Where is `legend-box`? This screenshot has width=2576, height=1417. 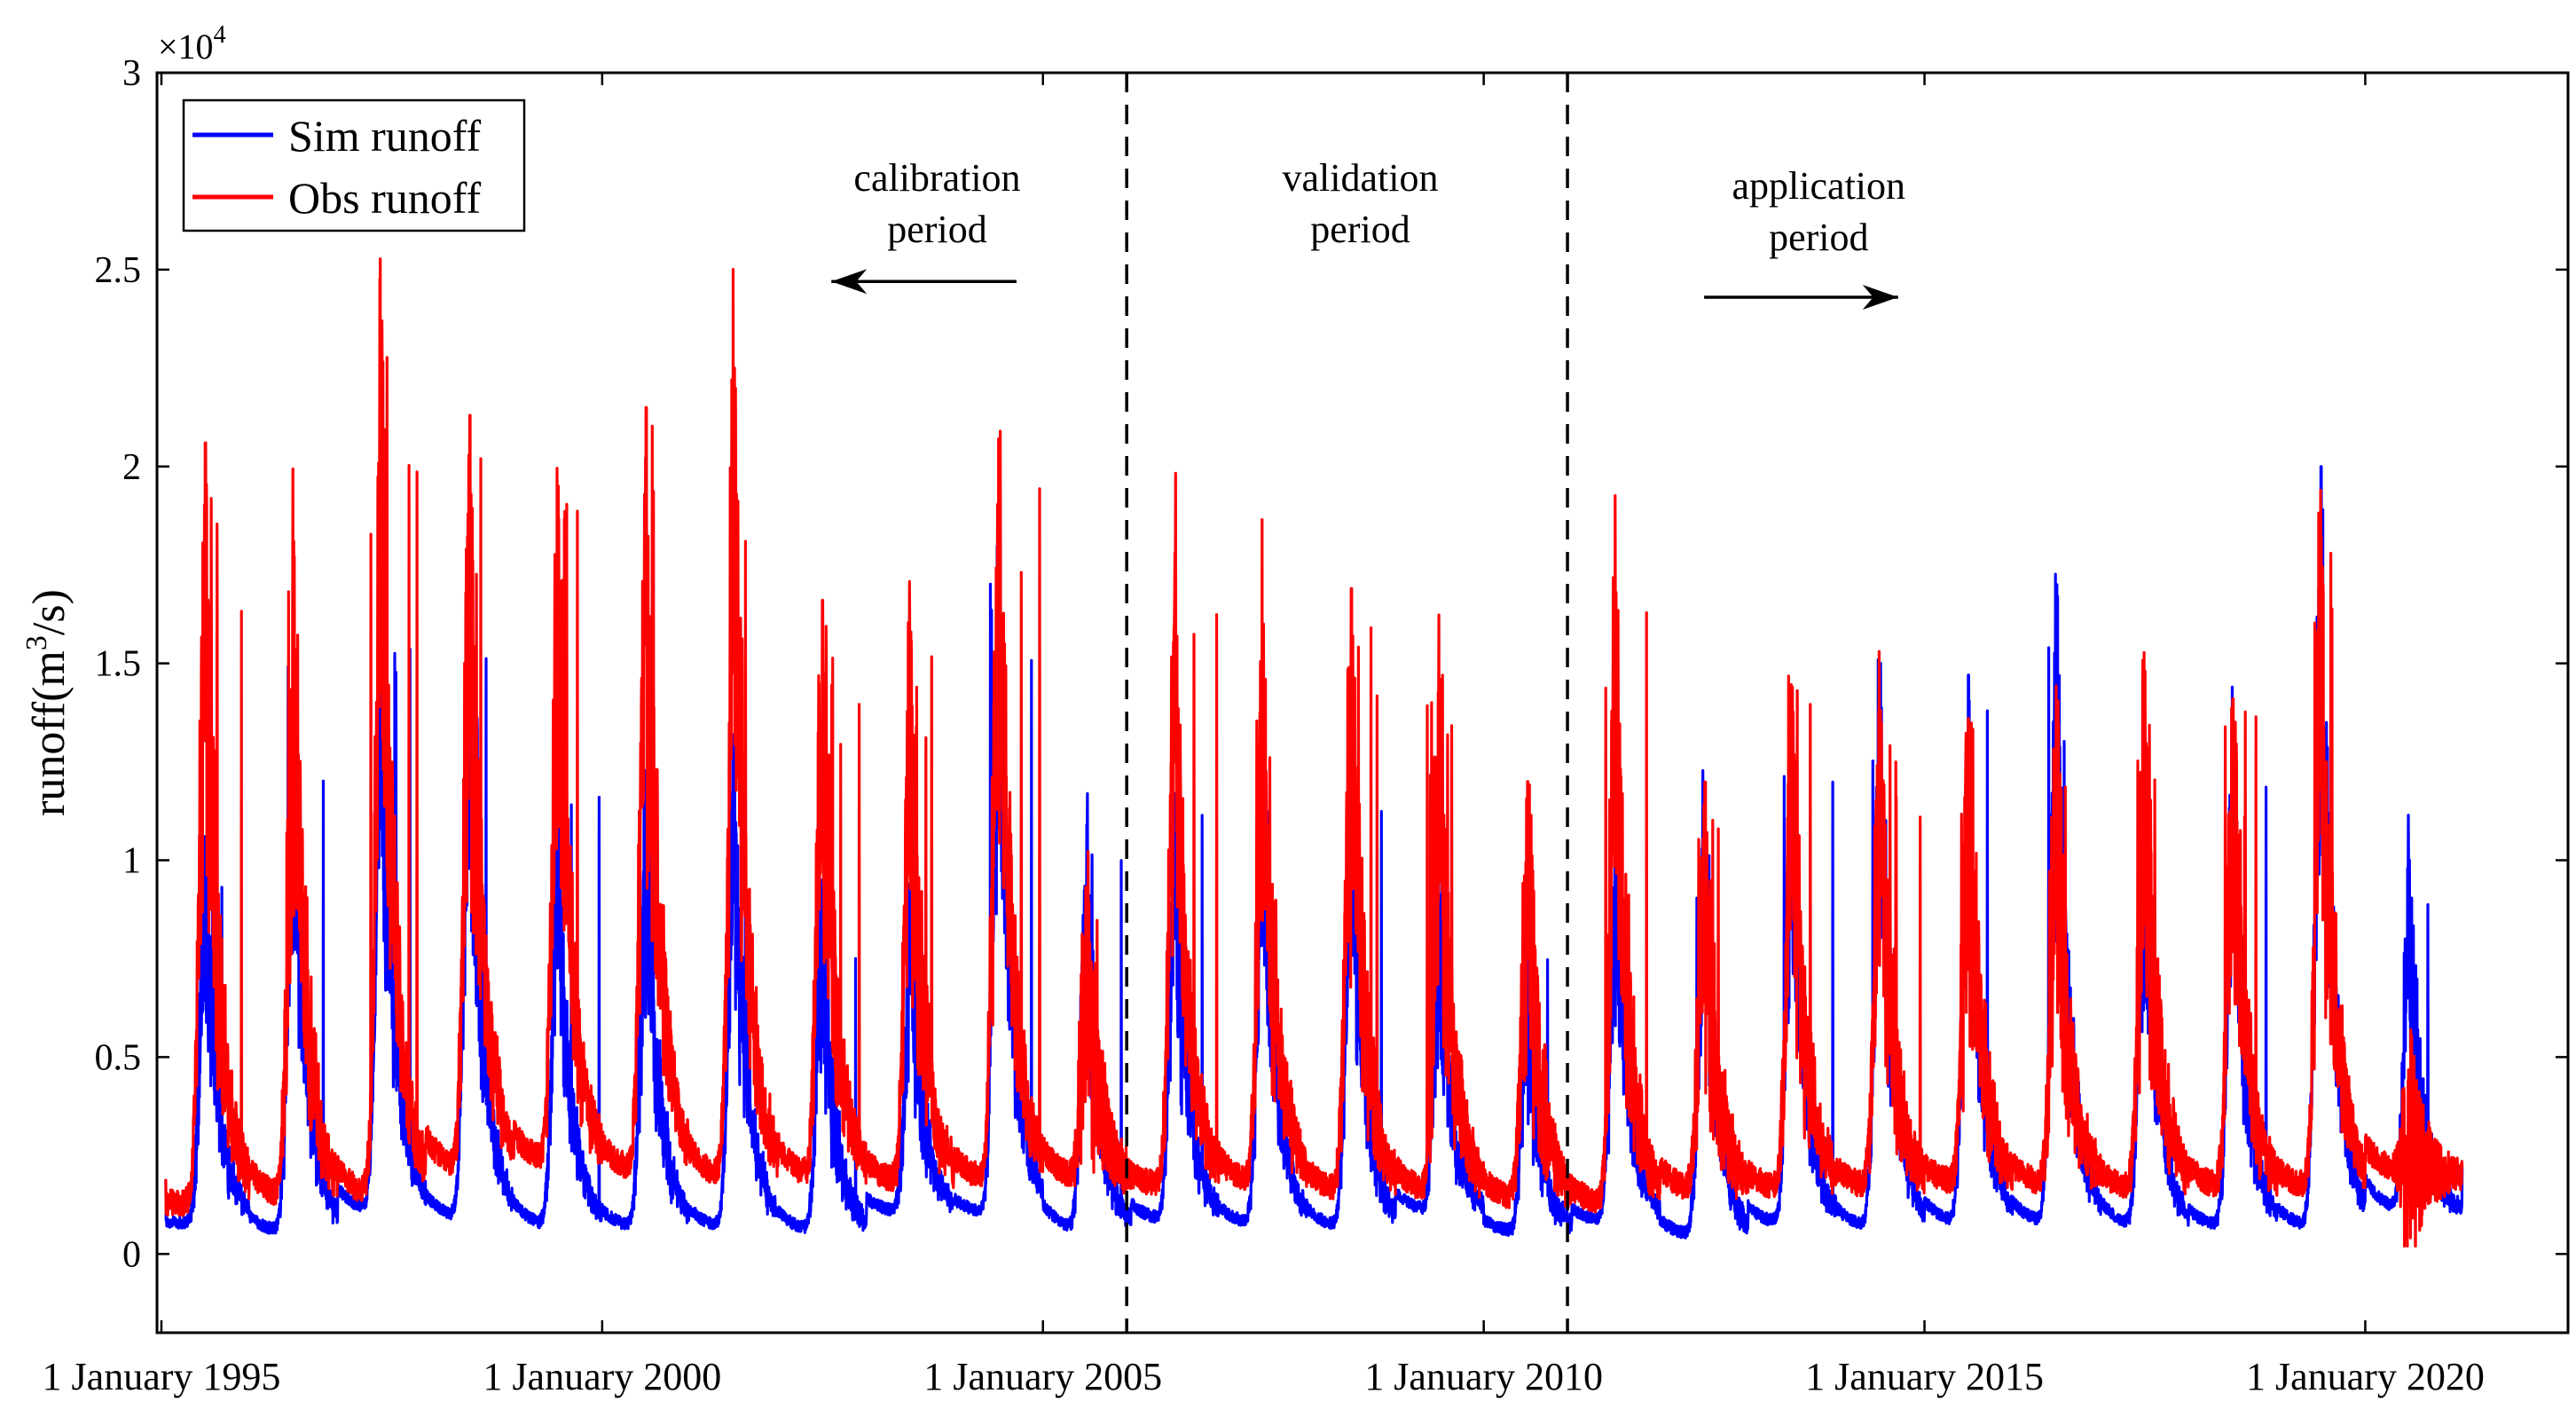
legend-box is located at coordinates (354, 165).